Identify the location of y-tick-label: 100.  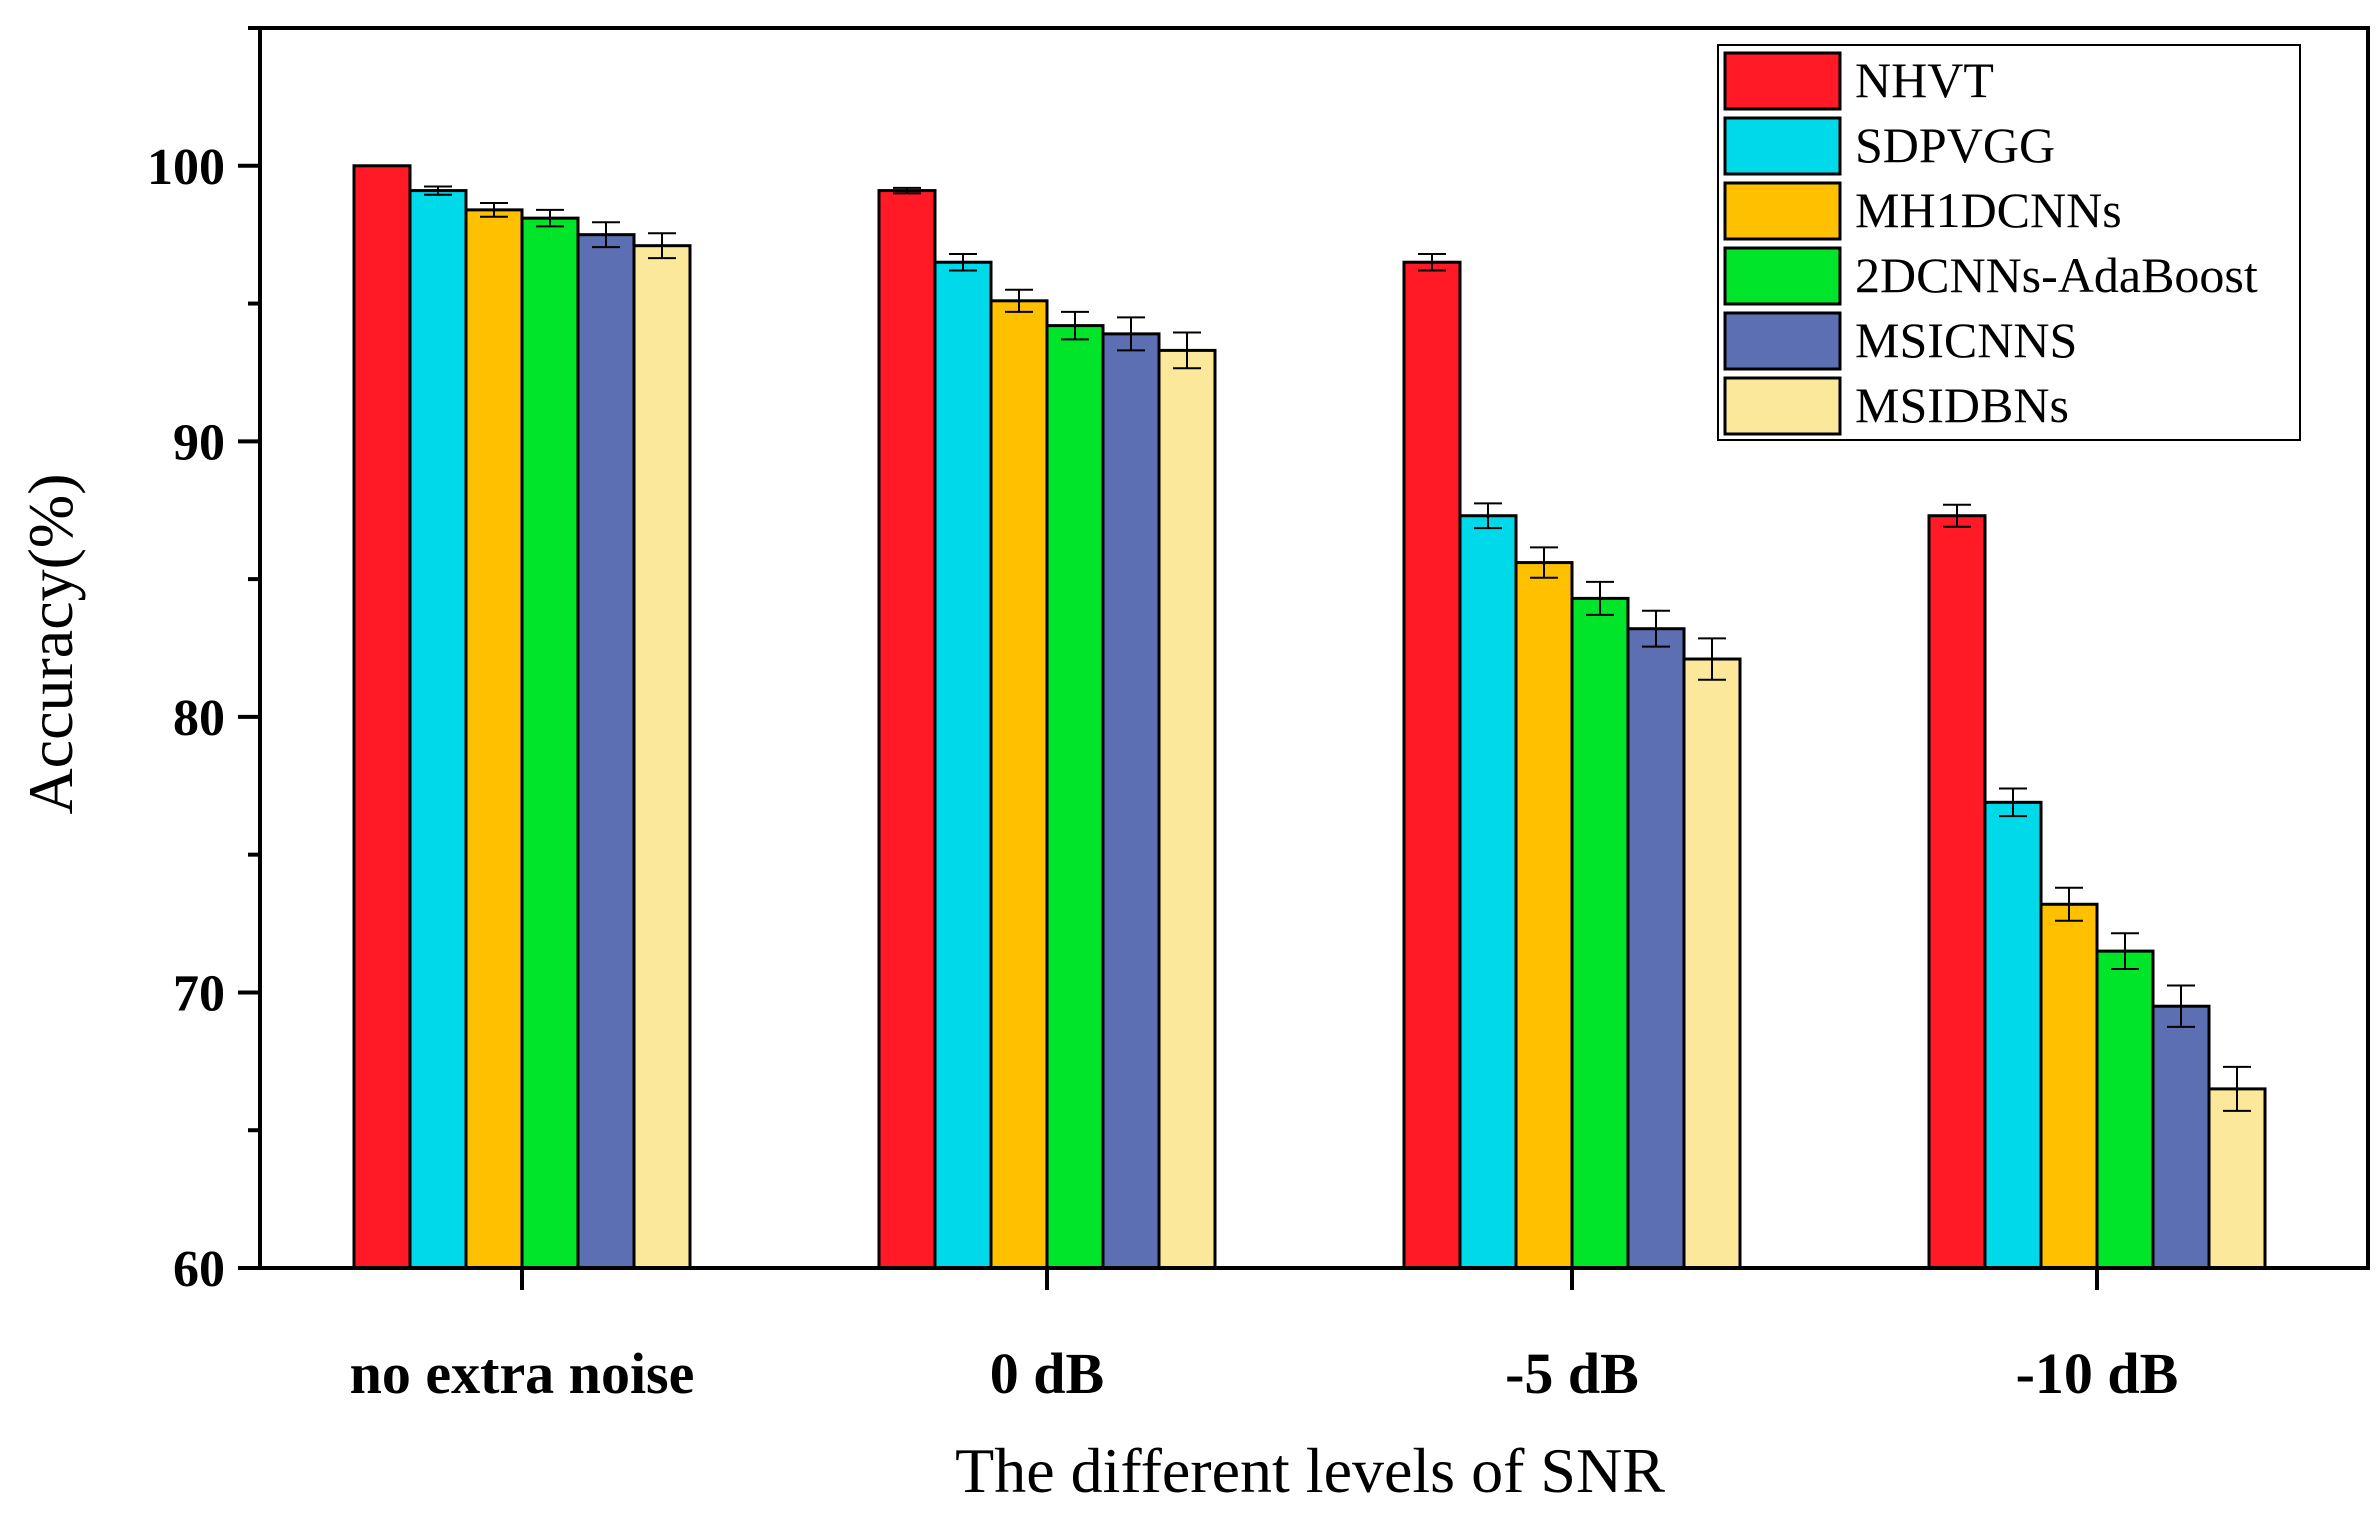
(186, 167).